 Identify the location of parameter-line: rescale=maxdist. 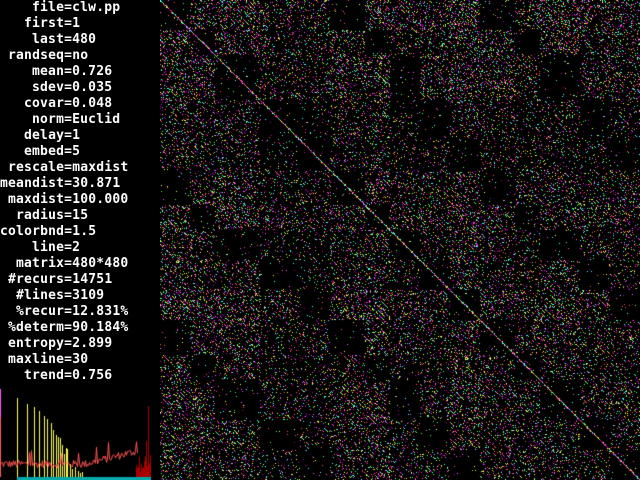
(68, 167).